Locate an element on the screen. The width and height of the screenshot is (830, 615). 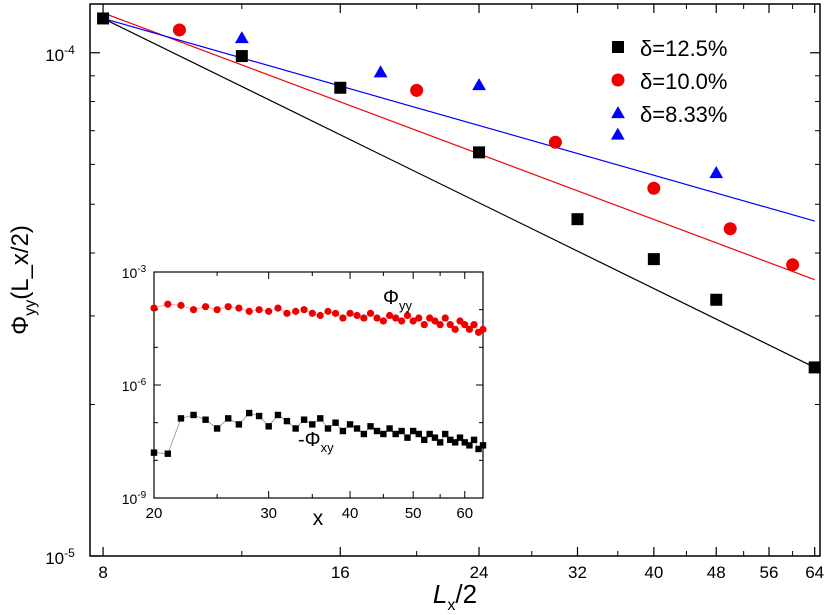
main-x-tick-label: 32 is located at coordinates (577, 572).